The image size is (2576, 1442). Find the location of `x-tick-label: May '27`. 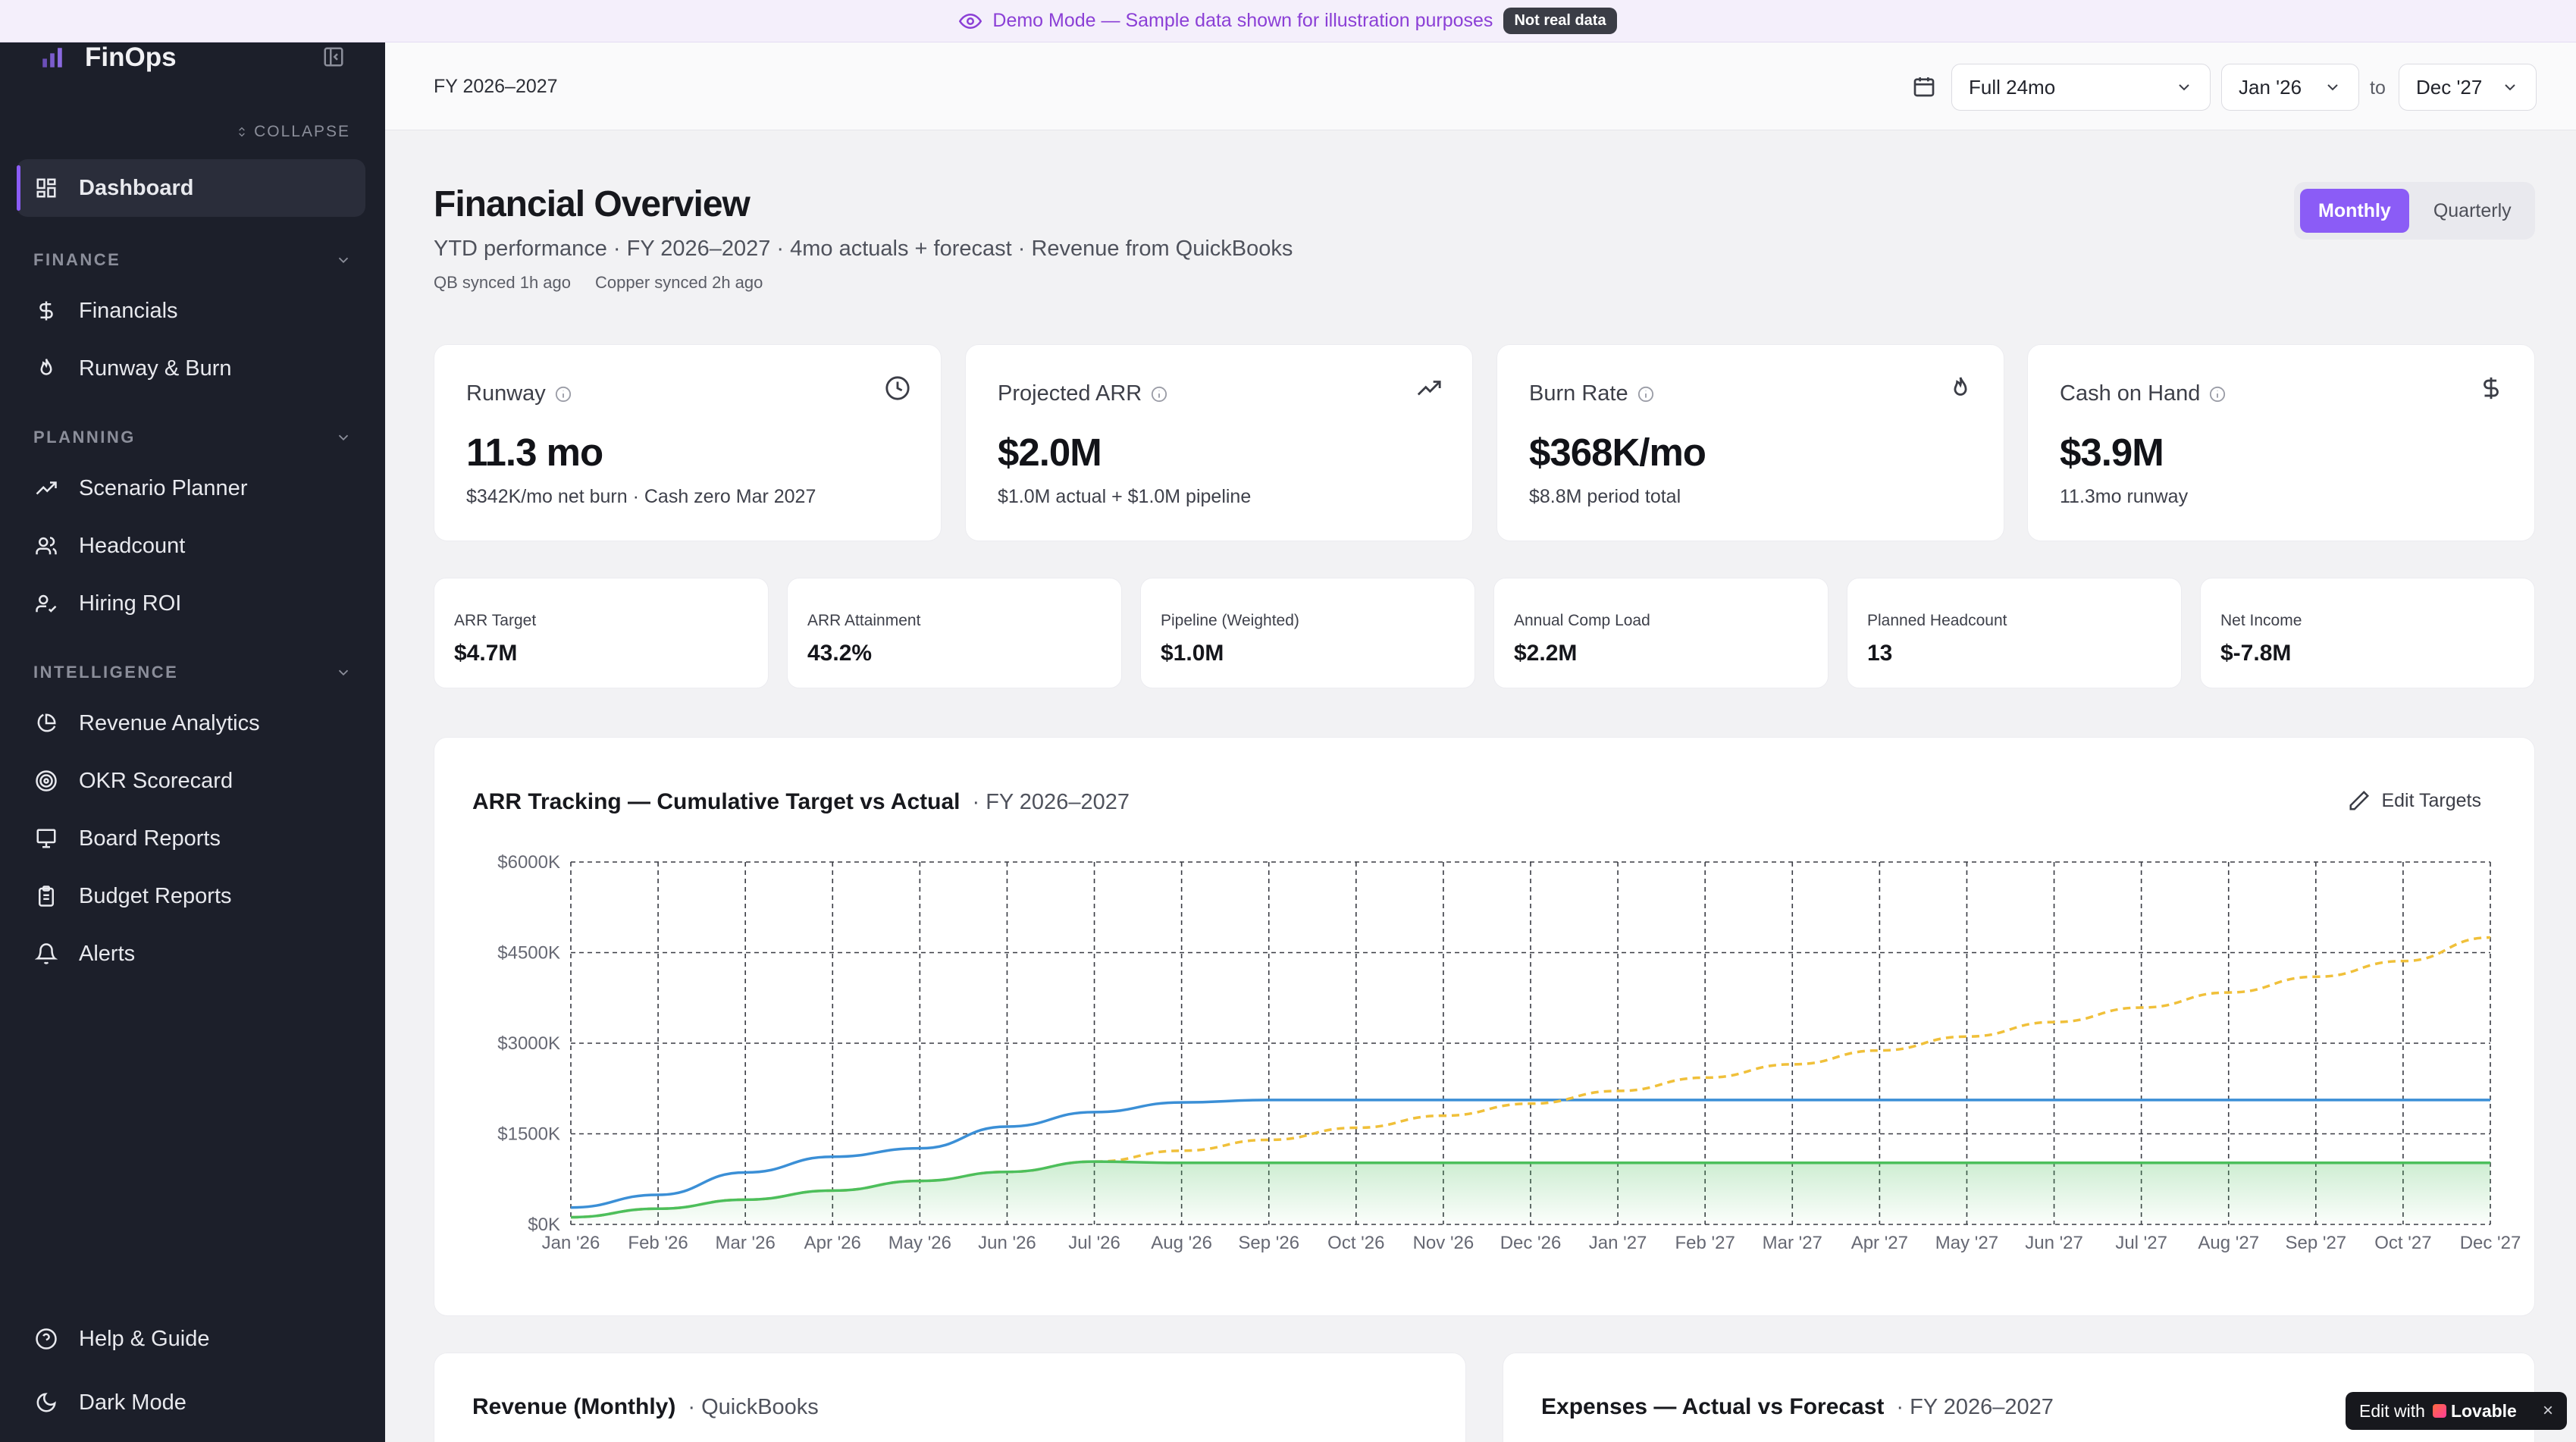

x-tick-label: May '27 is located at coordinates (1966, 1243).